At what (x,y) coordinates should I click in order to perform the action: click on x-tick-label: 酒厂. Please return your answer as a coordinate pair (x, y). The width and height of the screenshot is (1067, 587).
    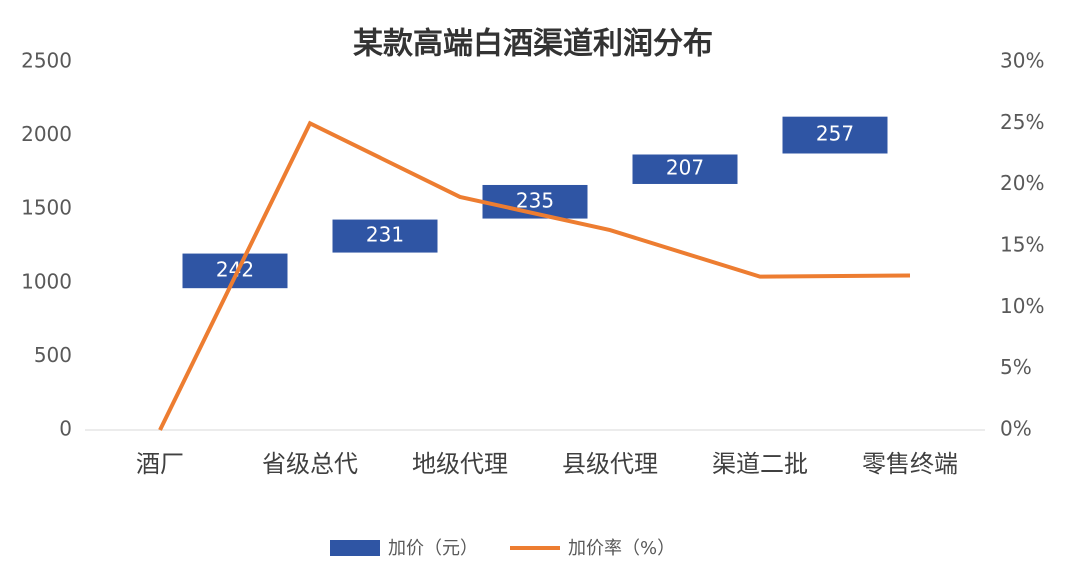
    Looking at the image, I should click on (160, 464).